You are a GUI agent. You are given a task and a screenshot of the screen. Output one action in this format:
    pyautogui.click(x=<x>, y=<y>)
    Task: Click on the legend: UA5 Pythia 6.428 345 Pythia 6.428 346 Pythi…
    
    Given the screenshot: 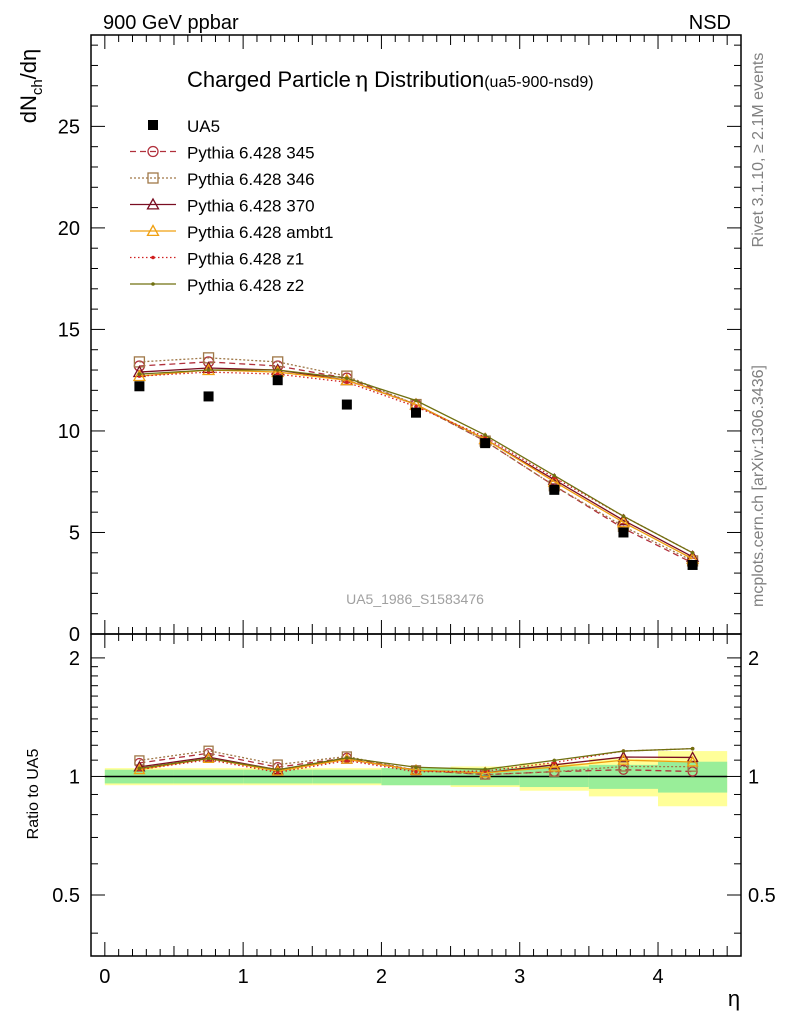 What is the action you would take?
    pyautogui.click(x=231, y=206)
    